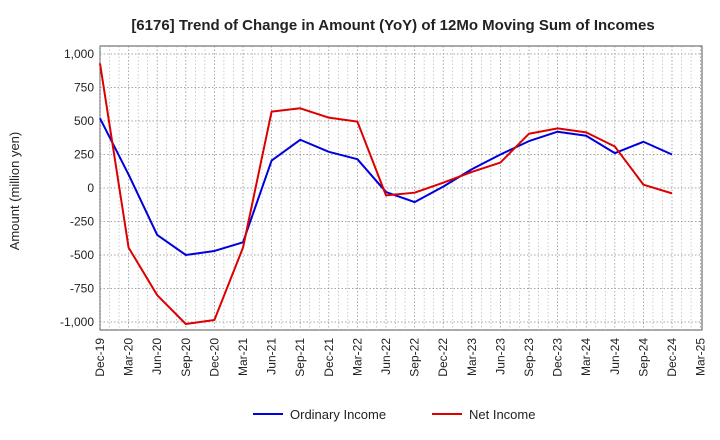  Describe the element at coordinates (357, 357) in the screenshot. I see `x-tick-label: Mar-22` at that location.